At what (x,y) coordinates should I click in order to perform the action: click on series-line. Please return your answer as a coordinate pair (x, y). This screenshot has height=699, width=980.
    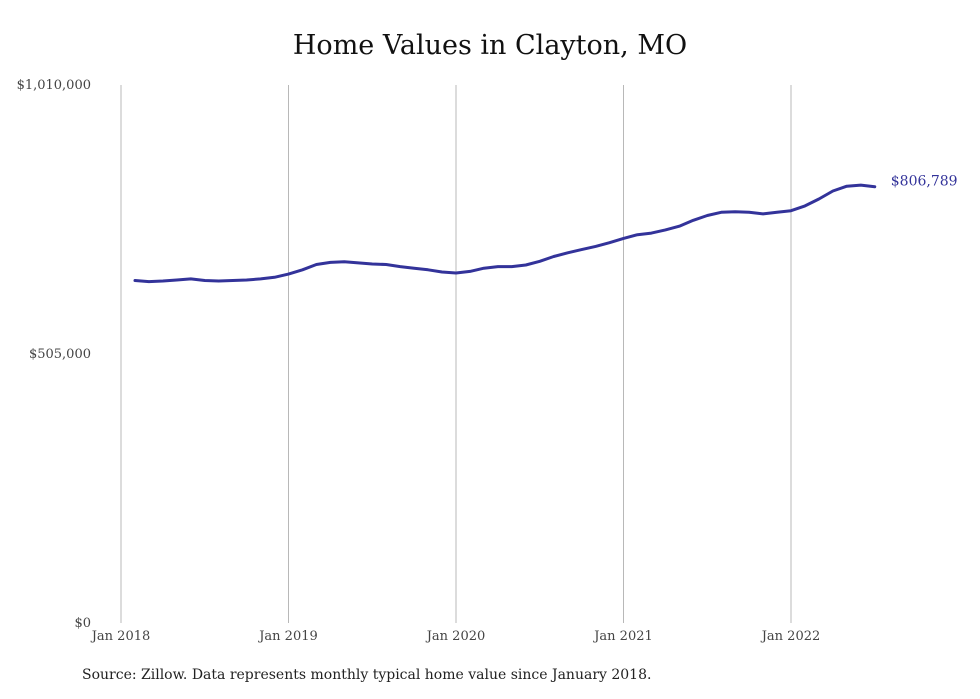
    Looking at the image, I should click on (505, 233).